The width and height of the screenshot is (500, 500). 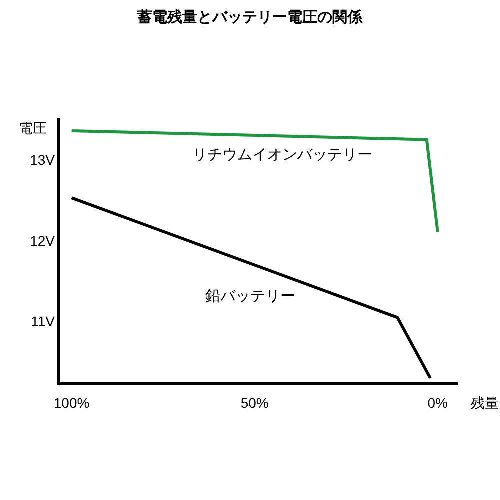 What do you see at coordinates (43, 322) in the screenshot?
I see `y-tick-label: 11V` at bounding box center [43, 322].